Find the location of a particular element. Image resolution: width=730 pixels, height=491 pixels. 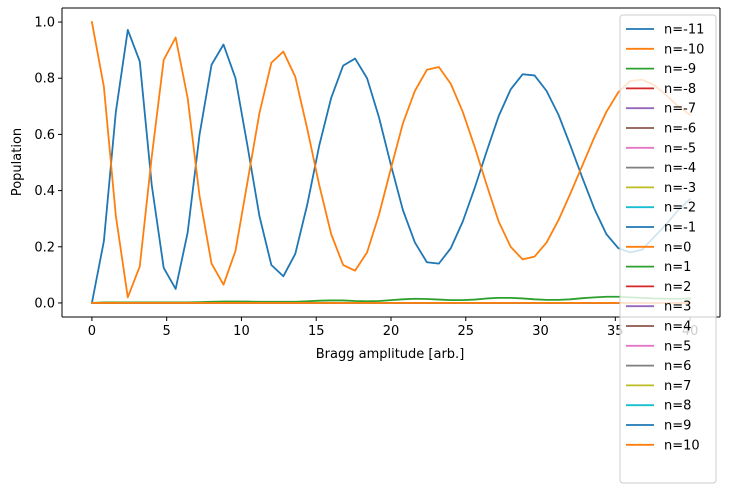

legend-label: n=-3 is located at coordinates (680, 188).